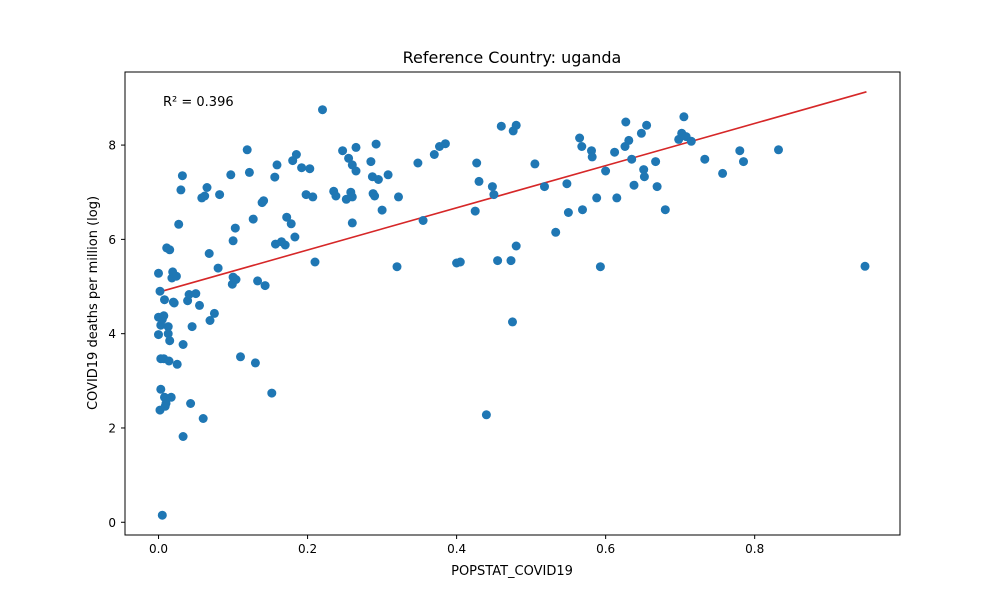 This screenshot has height=600, width=1000. I want to click on y-tick-label: 8, so click(112, 146).